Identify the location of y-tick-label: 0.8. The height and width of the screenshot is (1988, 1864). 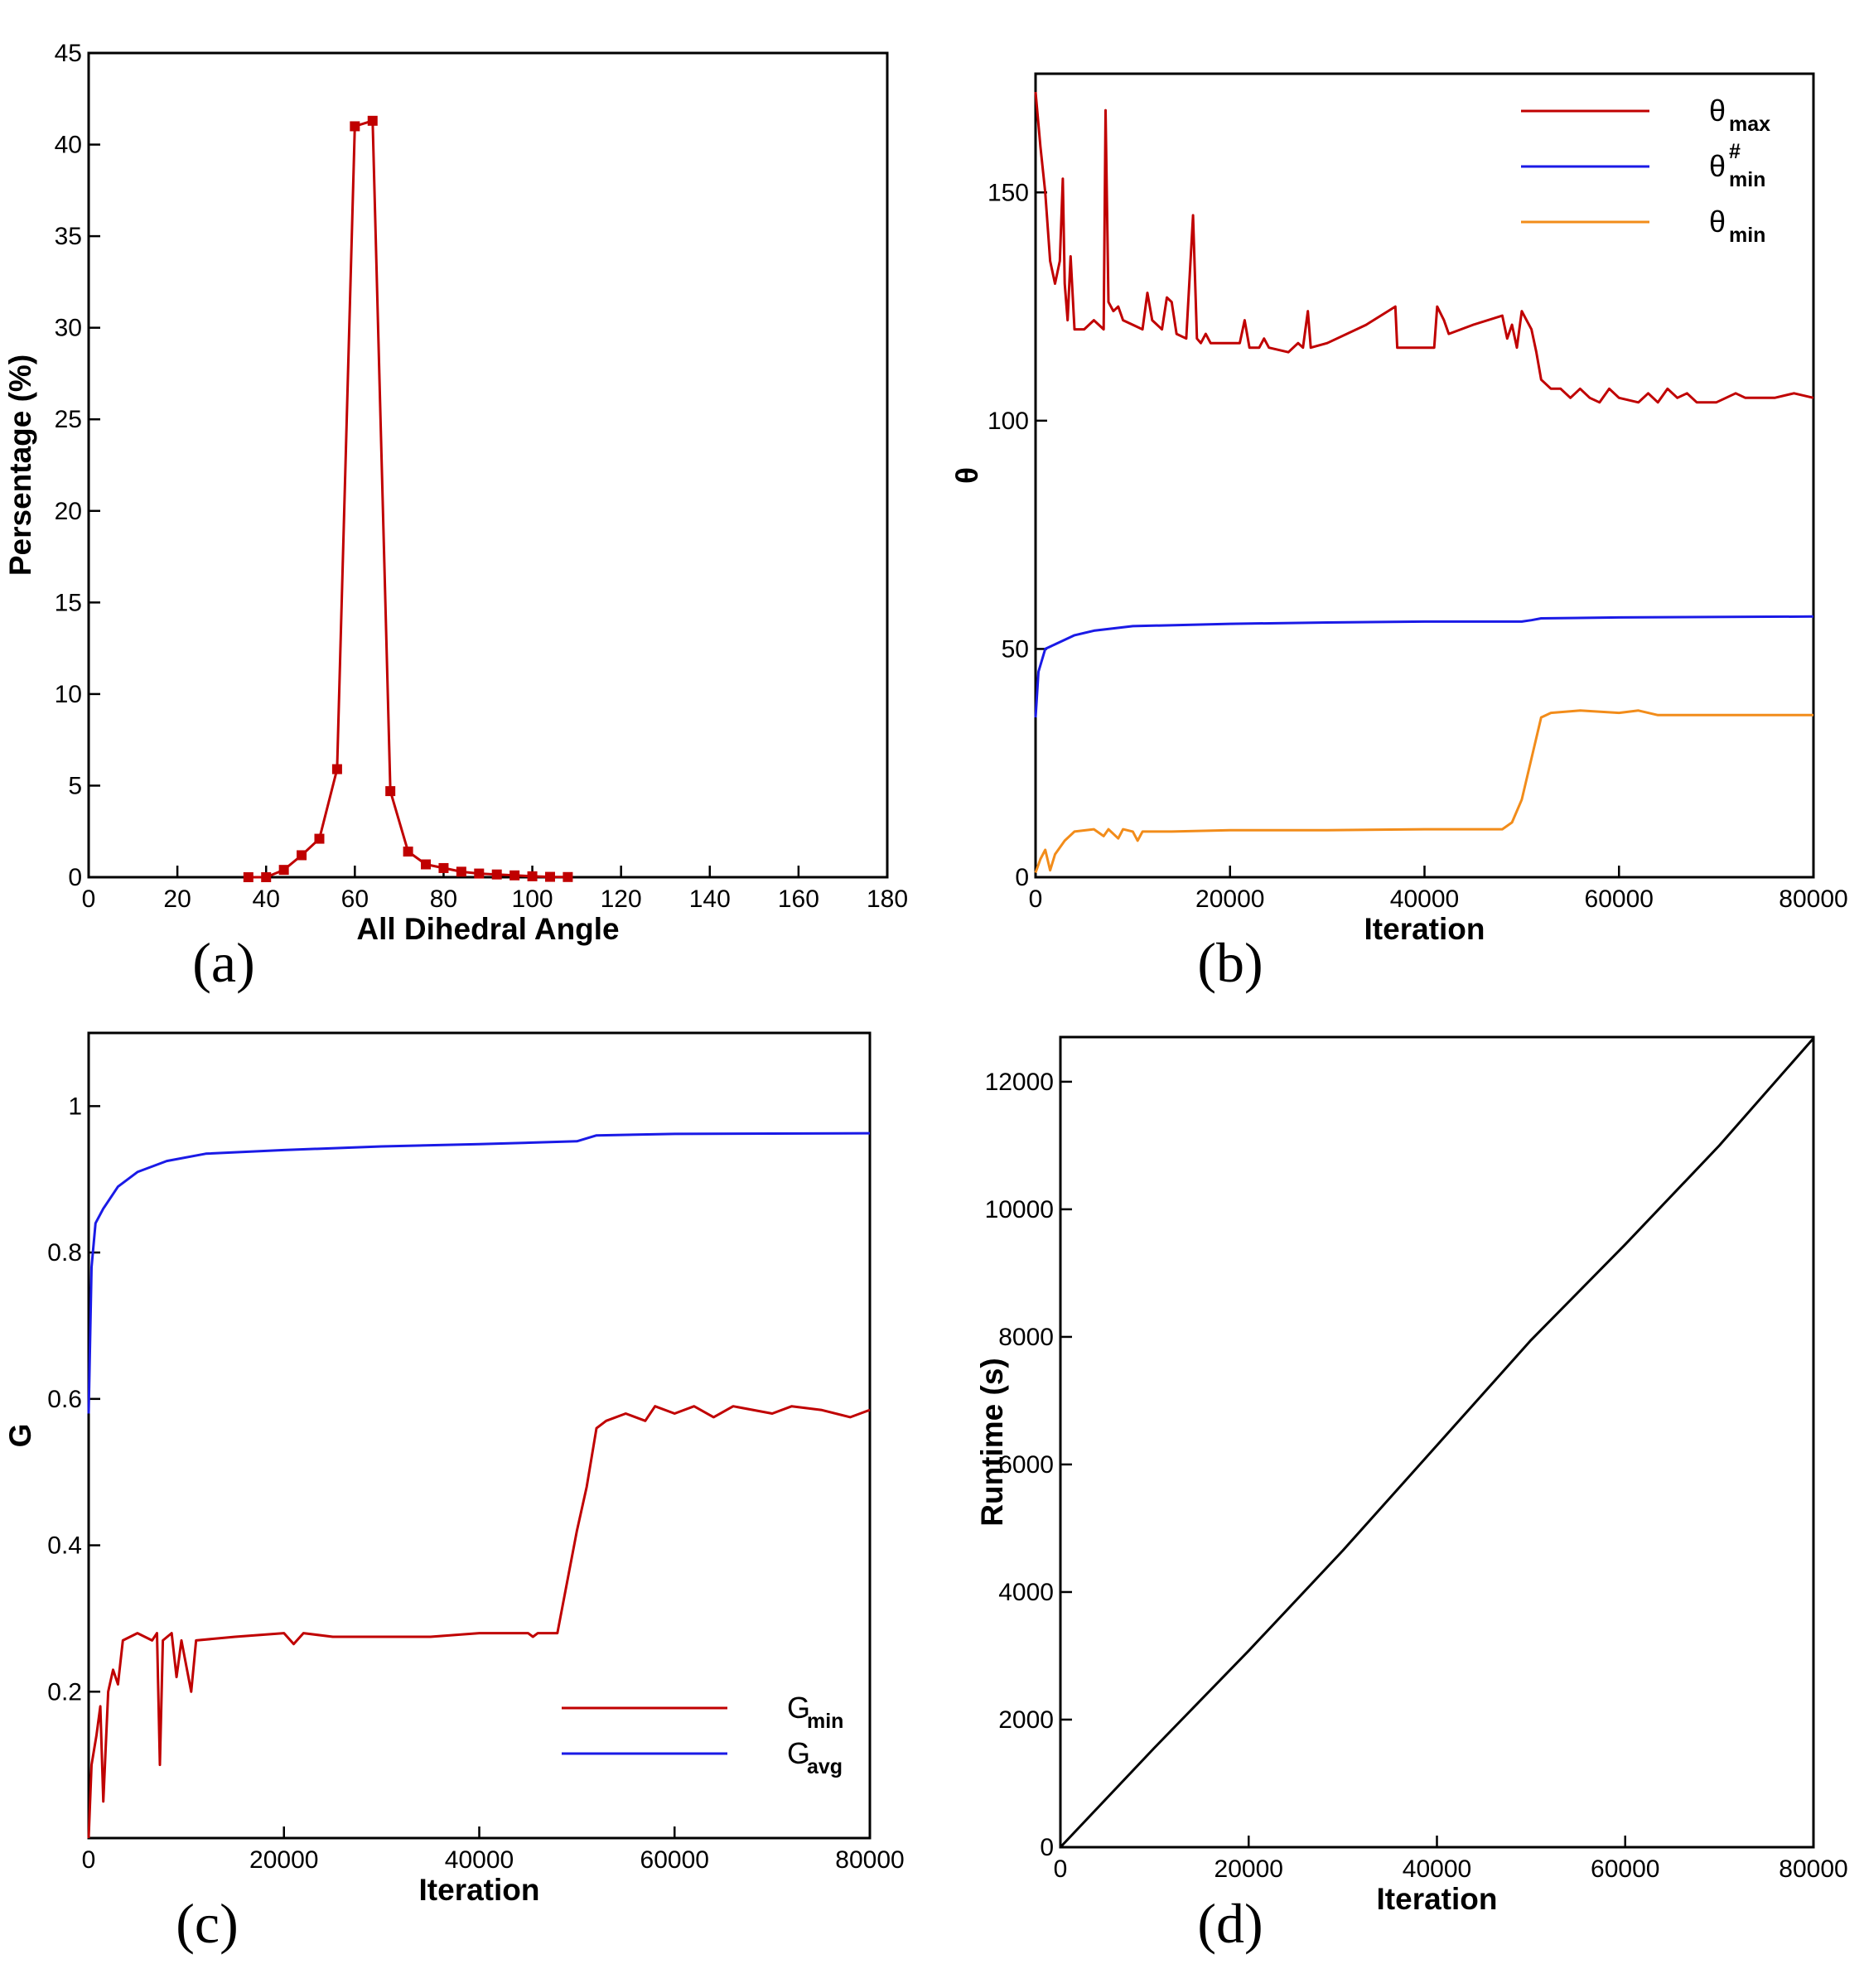
(64, 1253).